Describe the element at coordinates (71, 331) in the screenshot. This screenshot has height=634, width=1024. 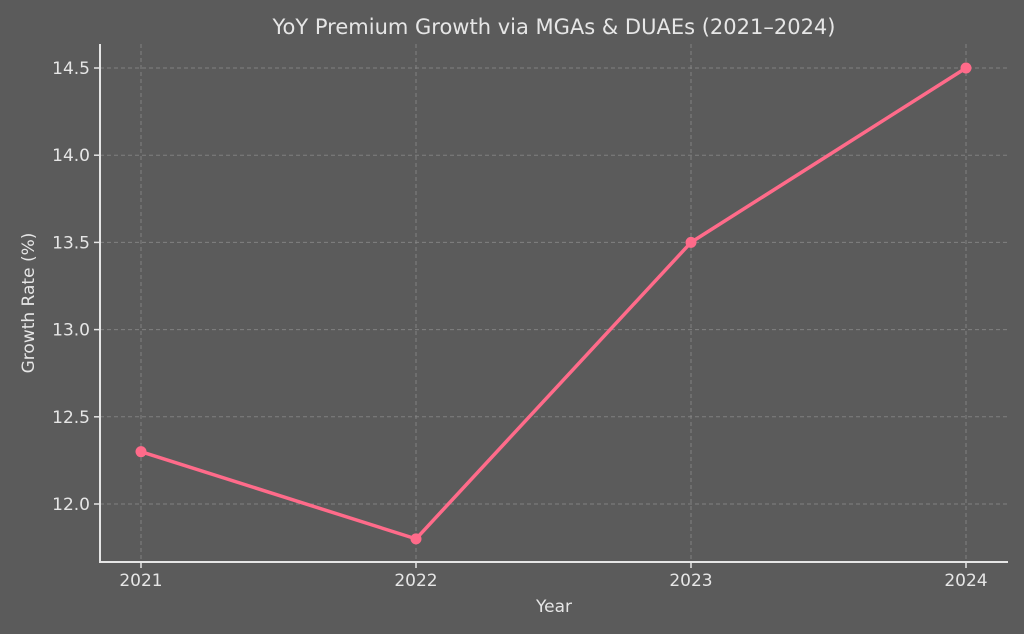
I see `y-tick-label: 13.0` at that location.